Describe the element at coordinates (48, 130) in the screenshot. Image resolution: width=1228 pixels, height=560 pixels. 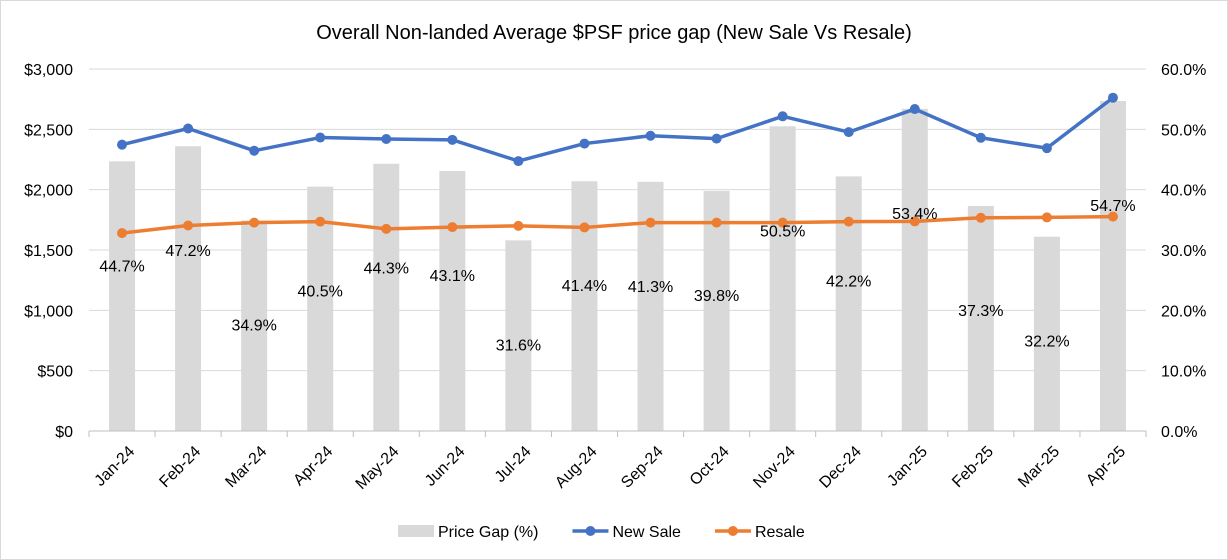
I see `left-tick-label: $2,500` at that location.